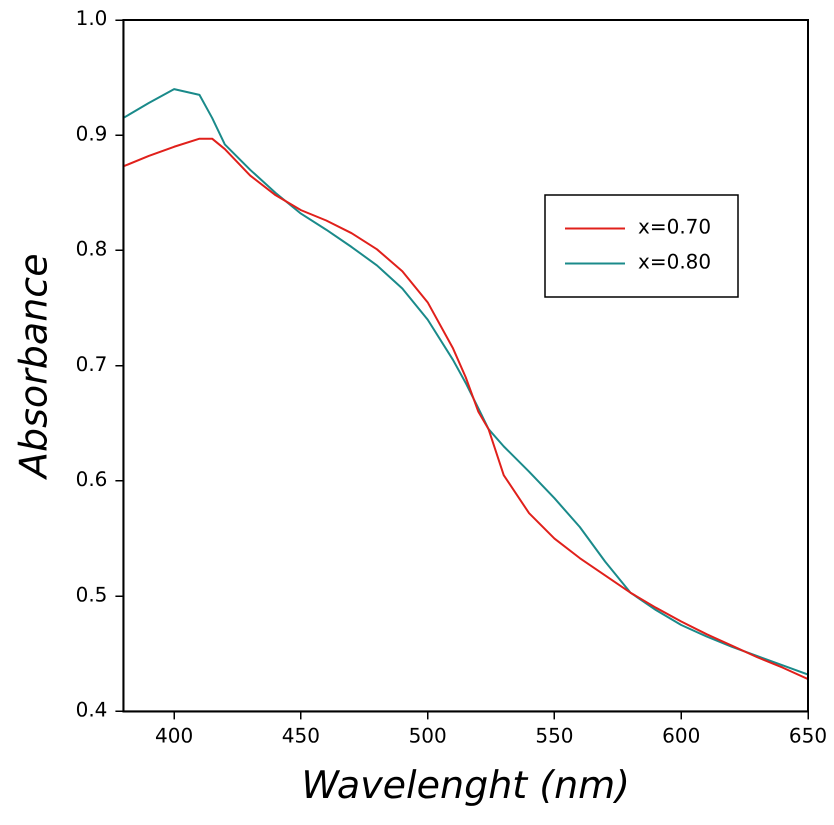 The image size is (834, 825). Describe the element at coordinates (92, 594) in the screenshot. I see `y-tick-label: 0.5` at that location.